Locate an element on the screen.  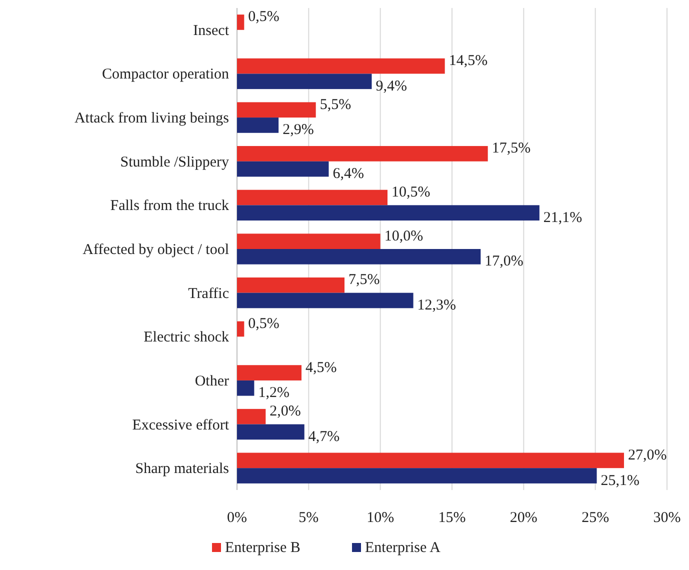
y-tick-label: Stumble /Slippery is located at coordinates (175, 162).